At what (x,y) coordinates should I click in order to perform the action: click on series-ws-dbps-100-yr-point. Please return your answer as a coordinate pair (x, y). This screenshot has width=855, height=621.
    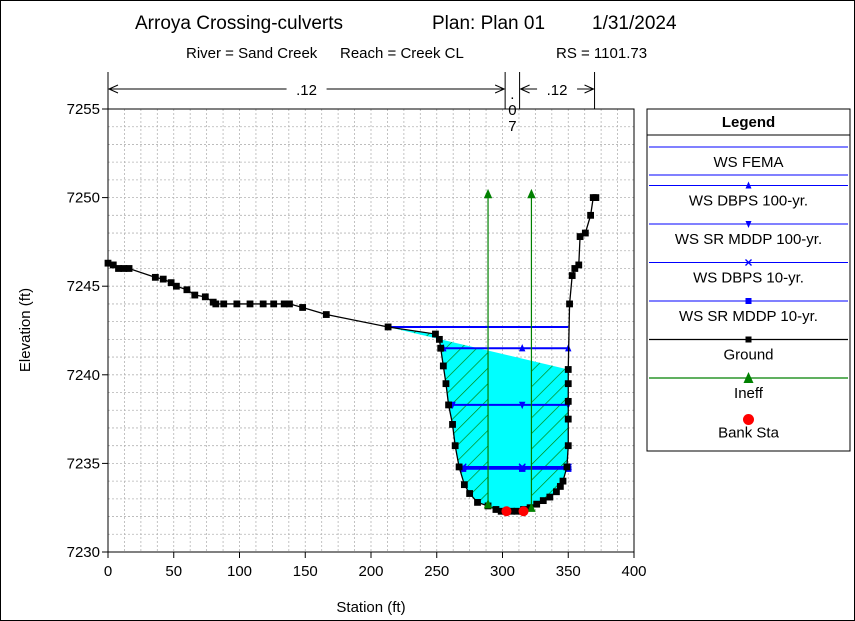
    Looking at the image, I should click on (522, 348).